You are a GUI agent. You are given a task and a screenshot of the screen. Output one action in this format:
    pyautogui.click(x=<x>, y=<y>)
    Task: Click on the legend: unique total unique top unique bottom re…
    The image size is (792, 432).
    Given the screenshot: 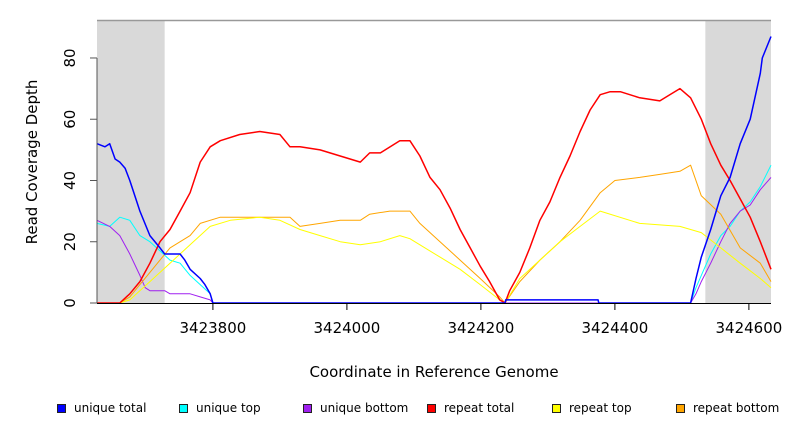 What is the action you would take?
    pyautogui.click(x=396, y=409)
    